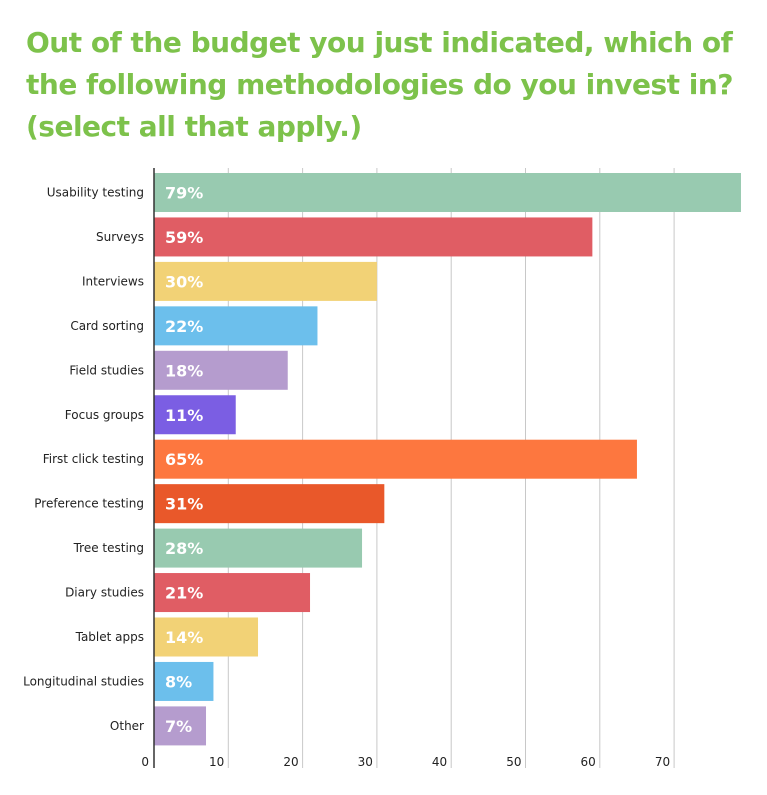 The height and width of the screenshot is (795, 767). Describe the element at coordinates (89, 504) in the screenshot. I see `category-label: Preference testing` at that location.